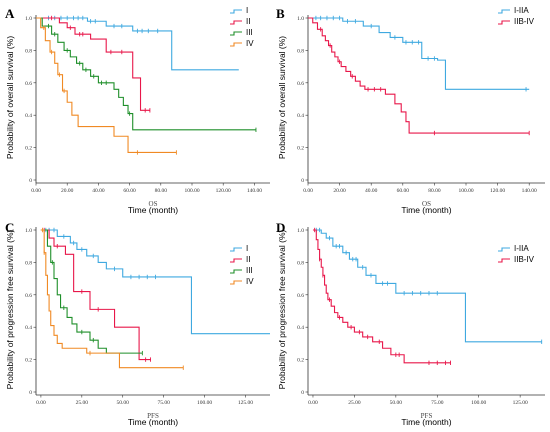  Describe the element at coordinates (10, 13) in the screenshot. I see `panel-letter: A` at that location.